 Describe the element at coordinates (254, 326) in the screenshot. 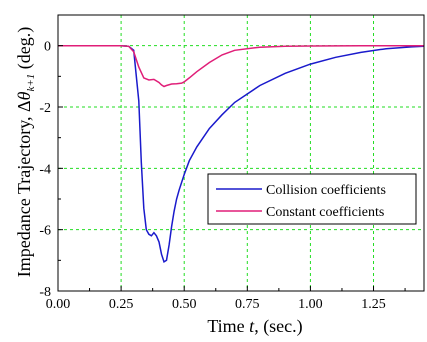

I see `x-axis-title: Time t, (sec.)` at that location.